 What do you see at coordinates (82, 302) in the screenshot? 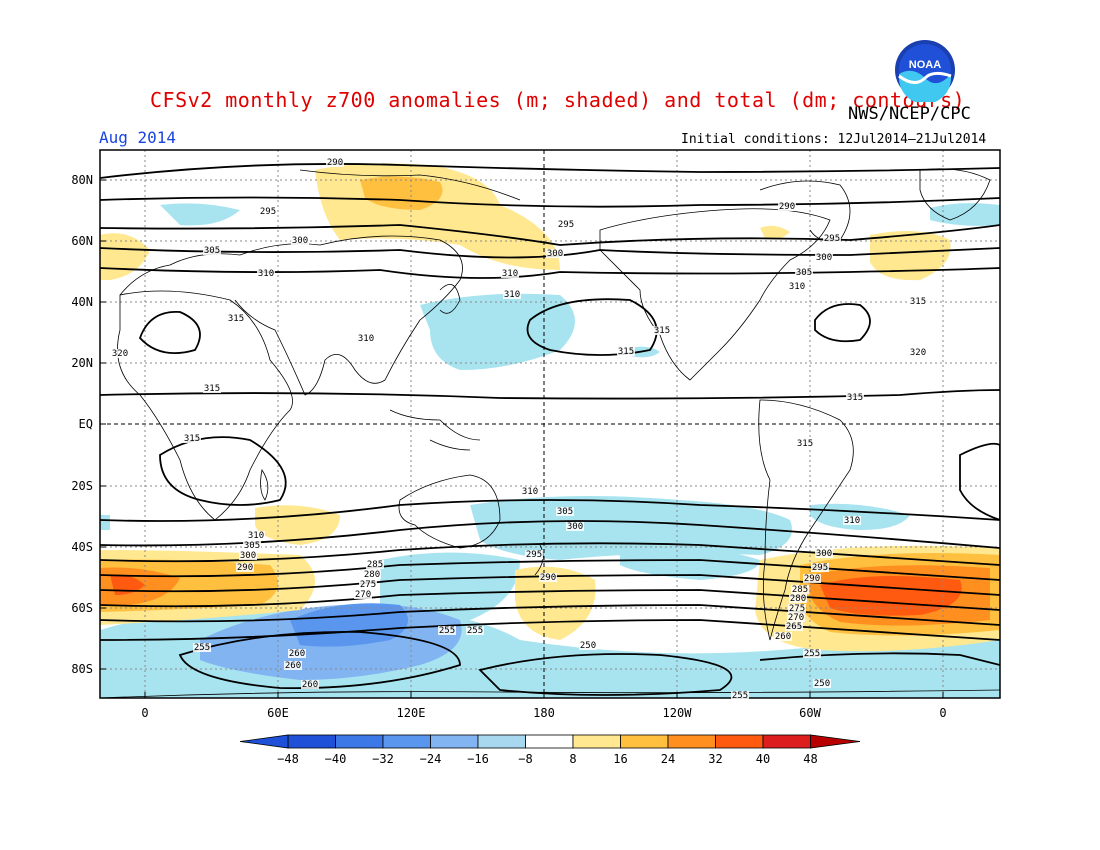
I see `lat-label: 40N` at bounding box center [82, 302].